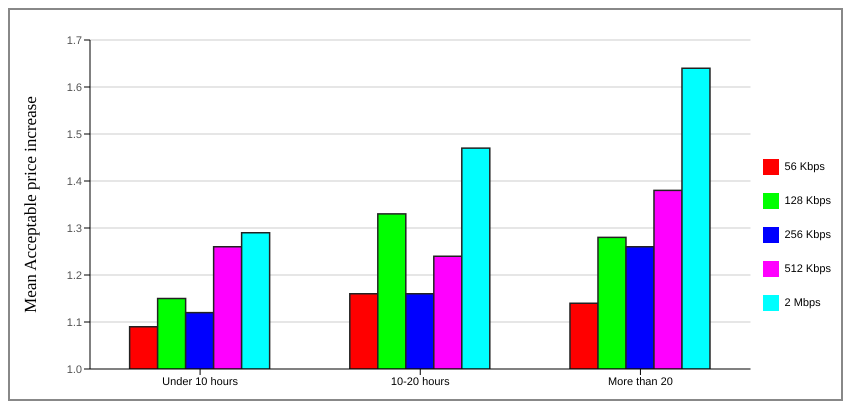 Image resolution: width=851 pixels, height=409 pixels. Describe the element at coordinates (807, 269) in the screenshot. I see `legend-label: 512 Kbps` at that location.